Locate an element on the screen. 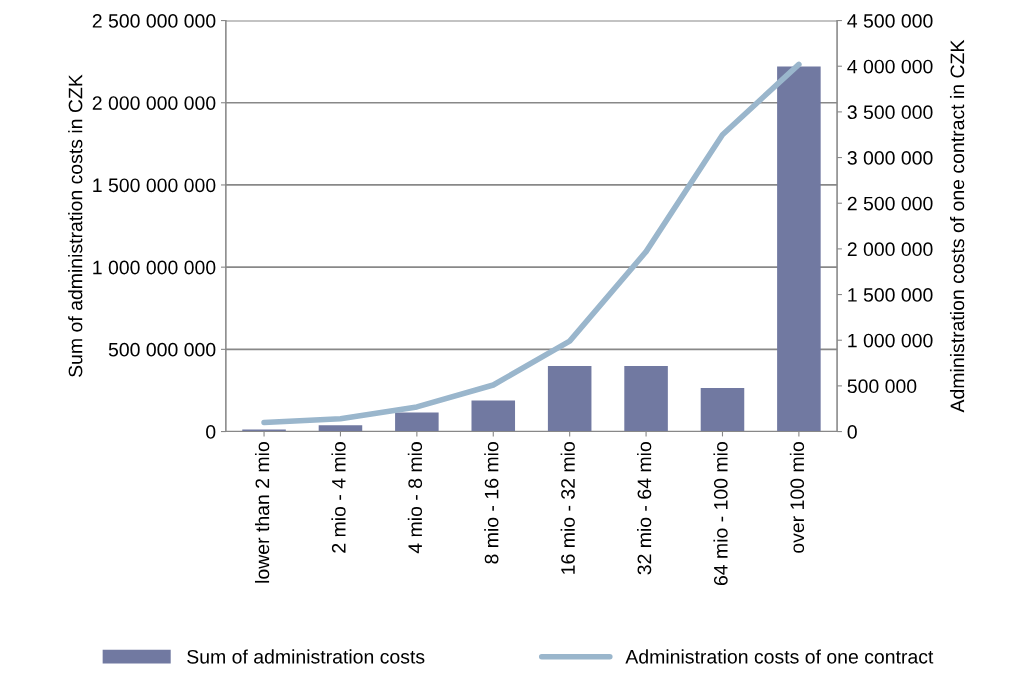 The height and width of the screenshot is (685, 1036). x-tick-label: 32 mio - 64 mio is located at coordinates (644, 508).